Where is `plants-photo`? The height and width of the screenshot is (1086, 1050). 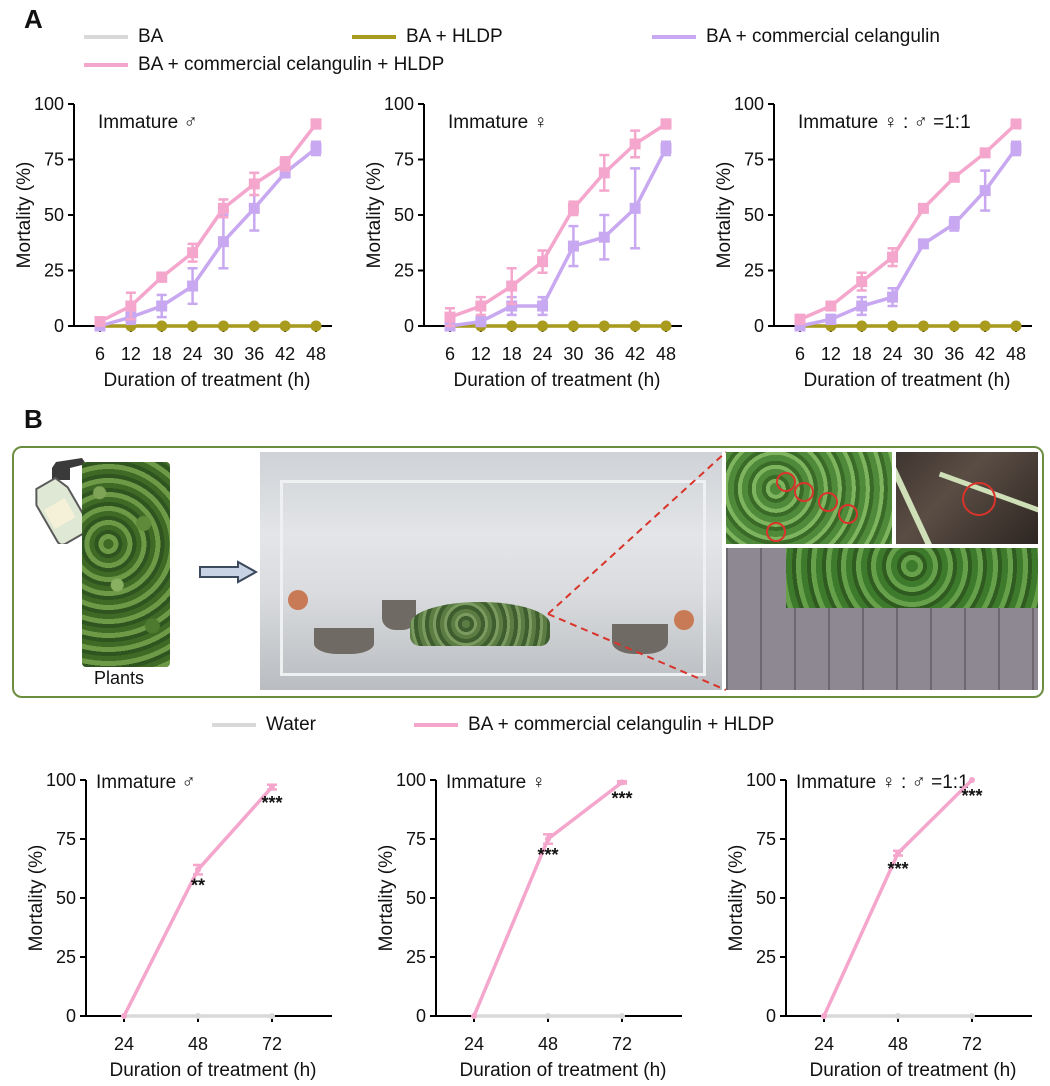
plants-photo is located at coordinates (126, 564).